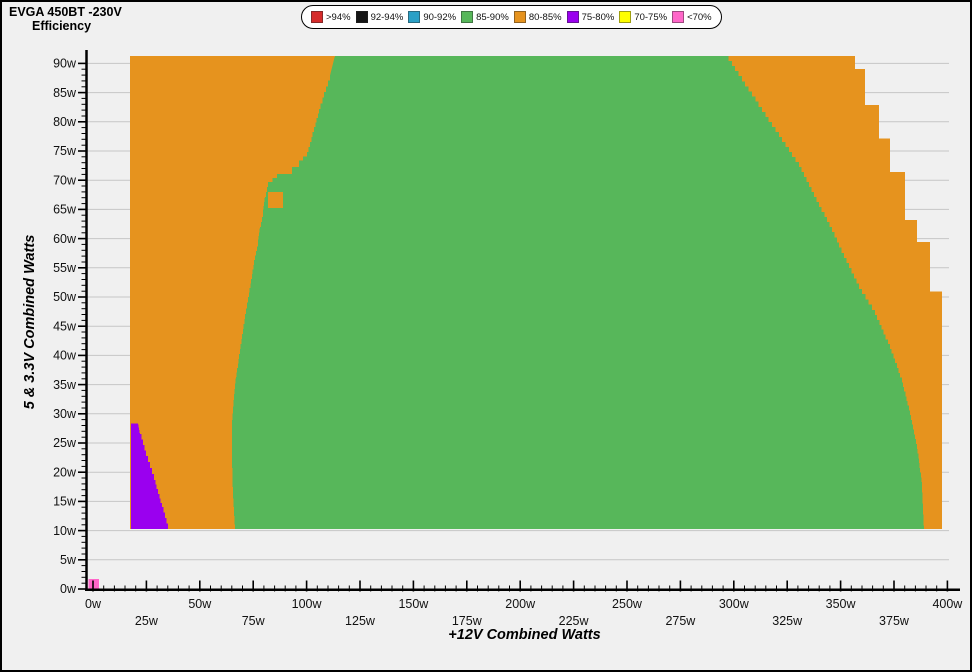 The height and width of the screenshot is (672, 972). I want to click on legend-label: 75-80%, so click(598, 17).